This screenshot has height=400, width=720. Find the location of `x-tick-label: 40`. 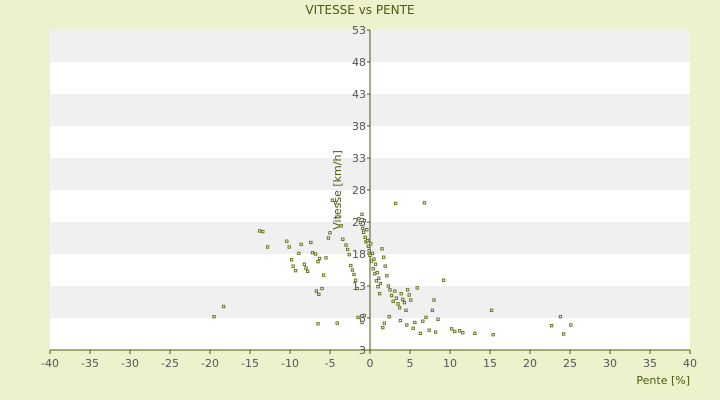

x-tick-label: 40 is located at coordinates (690, 363).